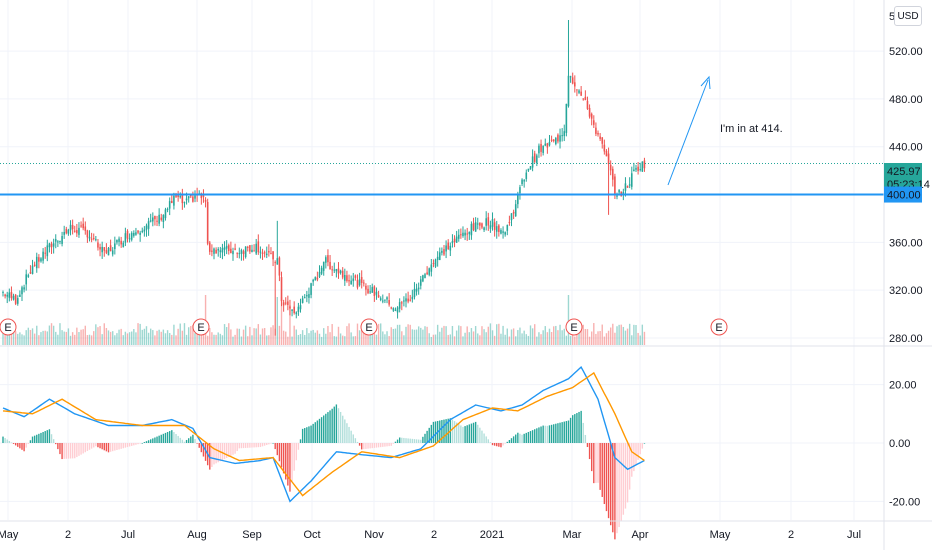 This screenshot has height=550, width=932. What do you see at coordinates (908, 16) in the screenshot?
I see `currency-badge: USD` at bounding box center [908, 16].